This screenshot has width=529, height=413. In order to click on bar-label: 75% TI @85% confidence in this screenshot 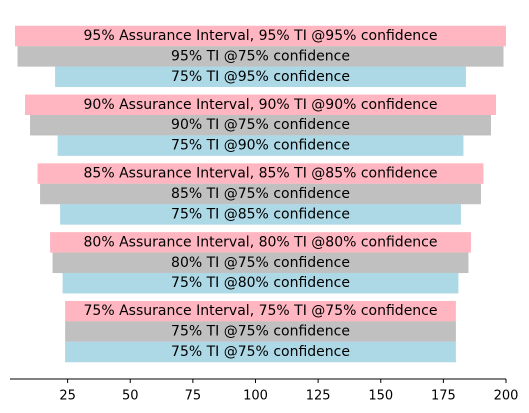, I will do `click(260, 214)`.